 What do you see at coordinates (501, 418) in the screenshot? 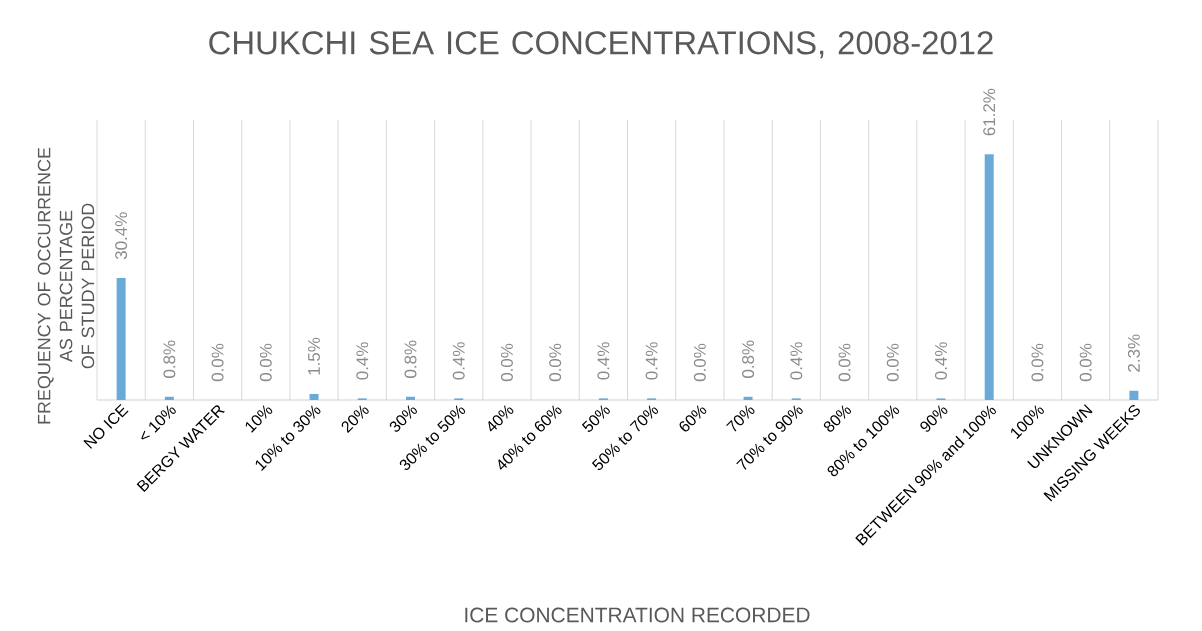
I see `x-tick-label: 40%` at bounding box center [501, 418].